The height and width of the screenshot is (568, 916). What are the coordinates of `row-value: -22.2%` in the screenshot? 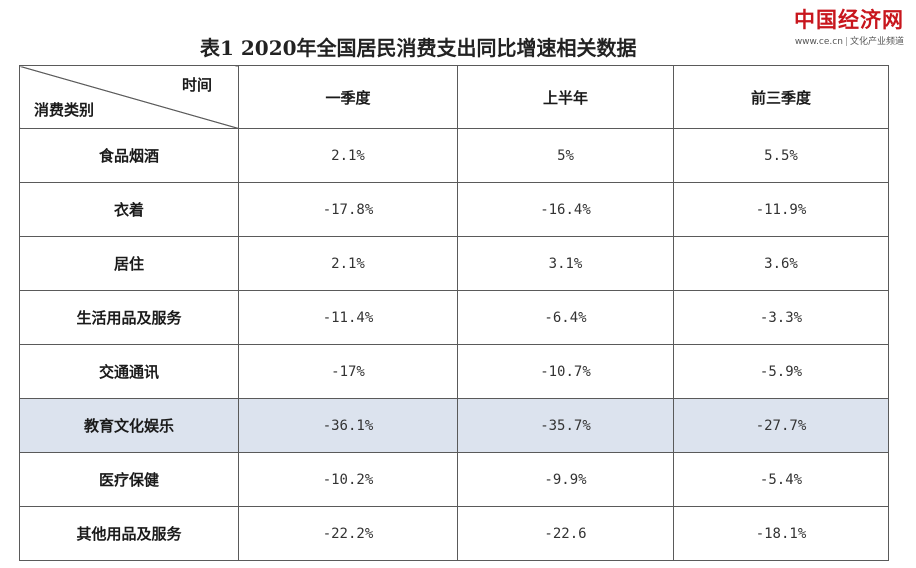 It's located at (348, 533).